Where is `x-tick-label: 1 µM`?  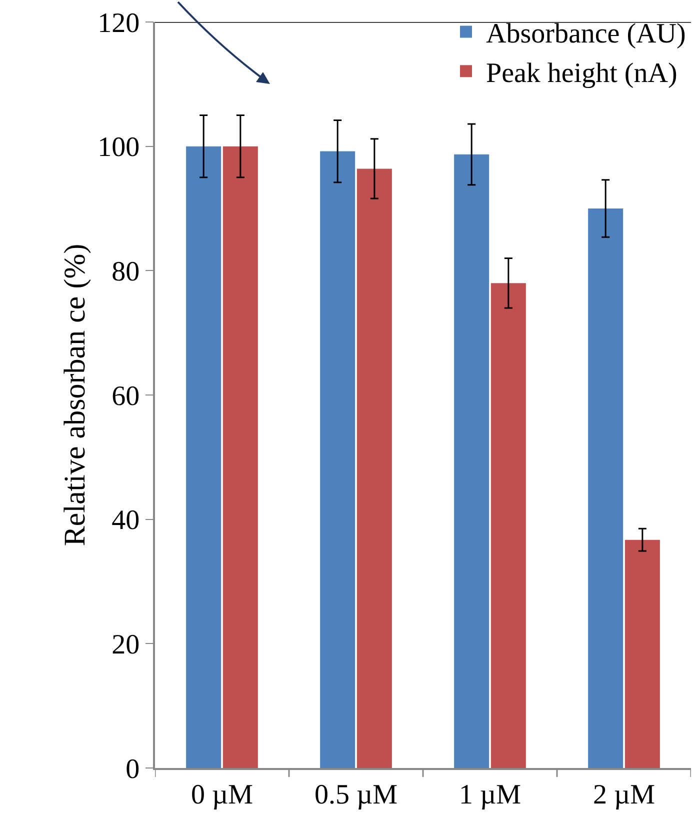 x-tick-label: 1 µM is located at coordinates (490, 794).